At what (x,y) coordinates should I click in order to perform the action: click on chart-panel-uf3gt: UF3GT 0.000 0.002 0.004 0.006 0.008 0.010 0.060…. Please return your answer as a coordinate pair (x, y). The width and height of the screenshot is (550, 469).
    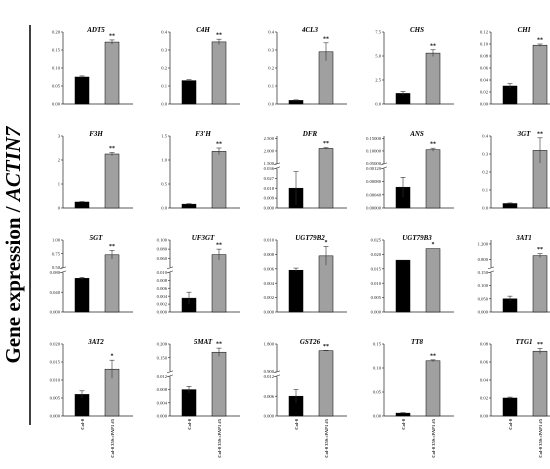
    Looking at the image, I should click on (199, 274).